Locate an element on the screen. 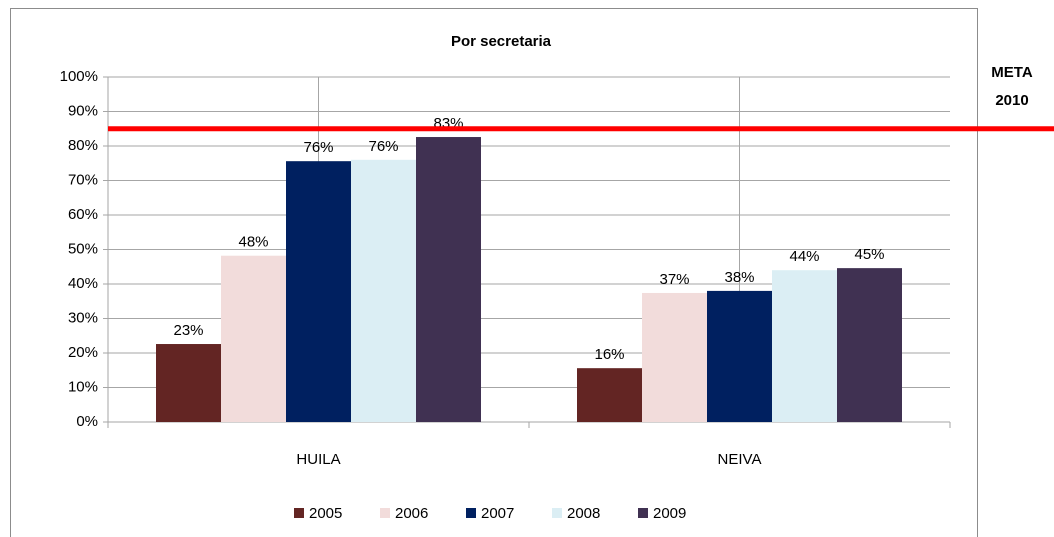 Image resolution: width=1054 pixels, height=537 pixels. legend-label: 2005 is located at coordinates (325, 513).